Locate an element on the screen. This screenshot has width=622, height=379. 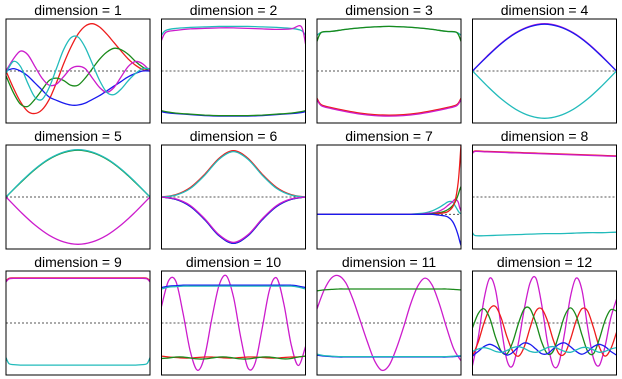
subplot-title: dimension = 5 is located at coordinates (78, 136).